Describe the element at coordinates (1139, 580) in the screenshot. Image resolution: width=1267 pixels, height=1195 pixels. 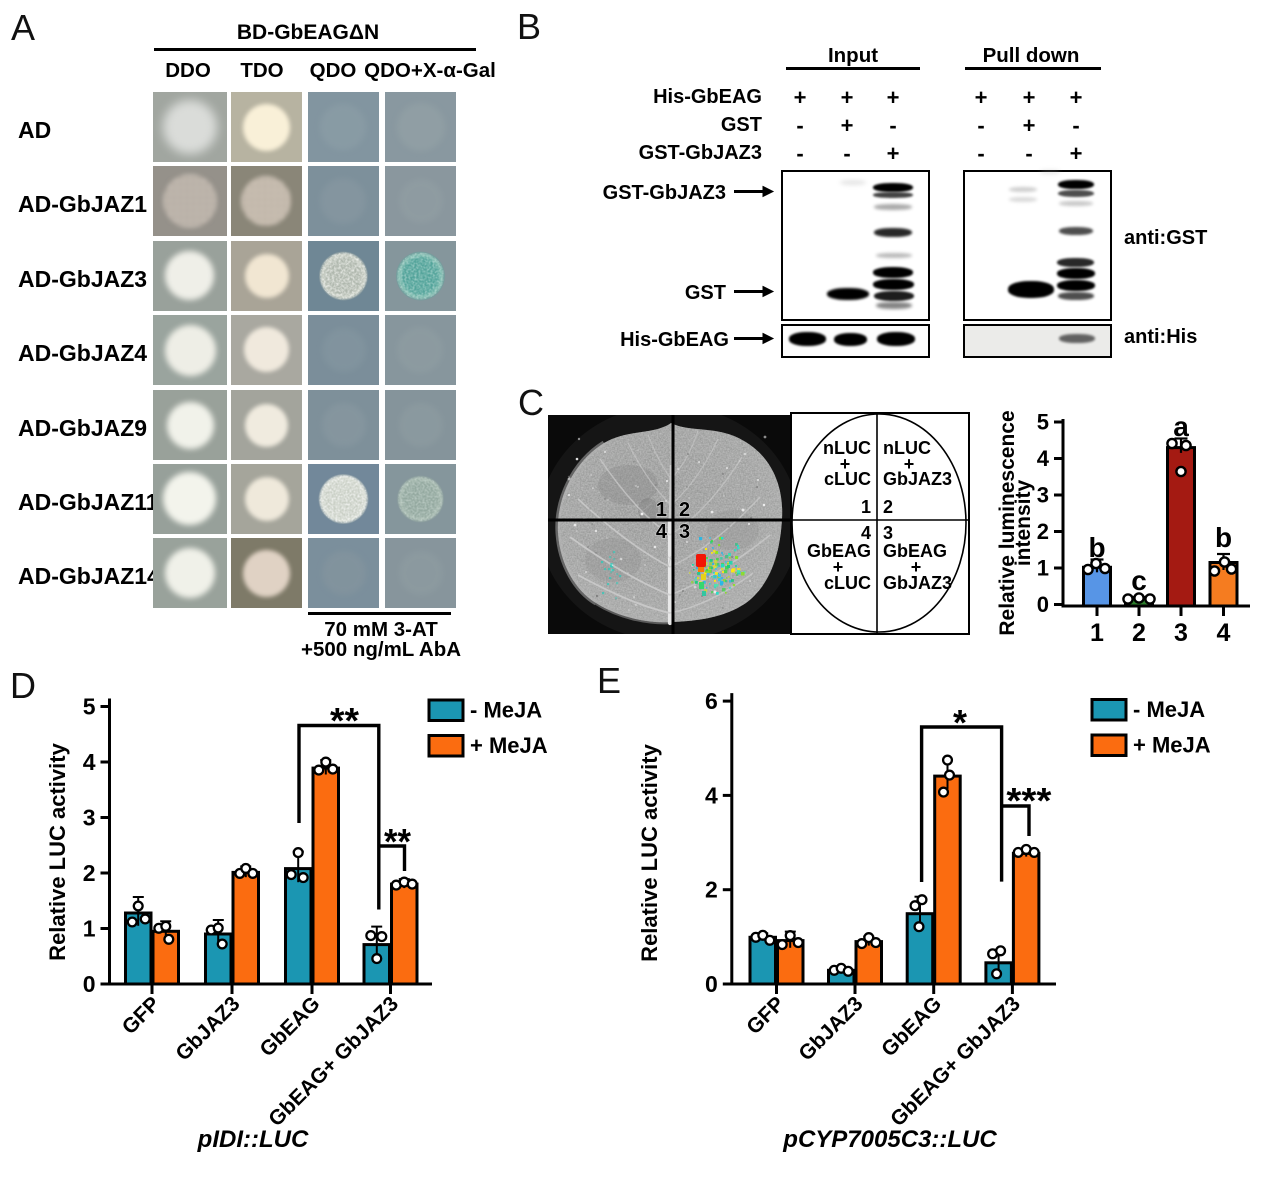
I see `svg-text: c` at that location.